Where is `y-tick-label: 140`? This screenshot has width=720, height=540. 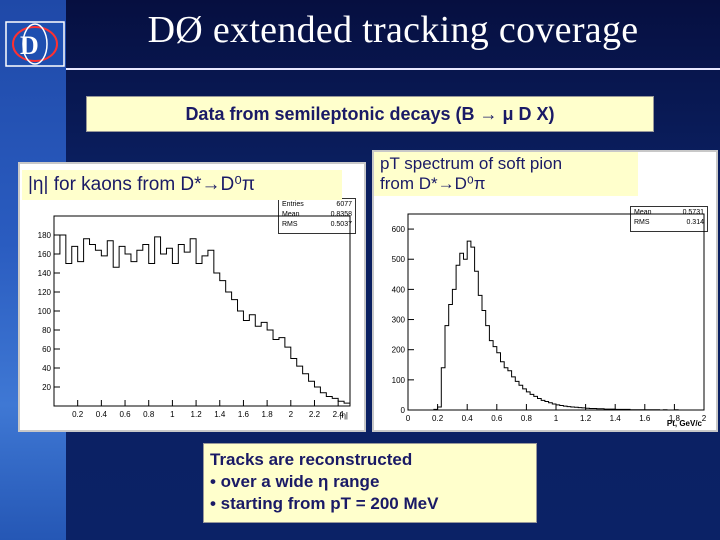 y-tick-label: 140 is located at coordinates (45, 273).